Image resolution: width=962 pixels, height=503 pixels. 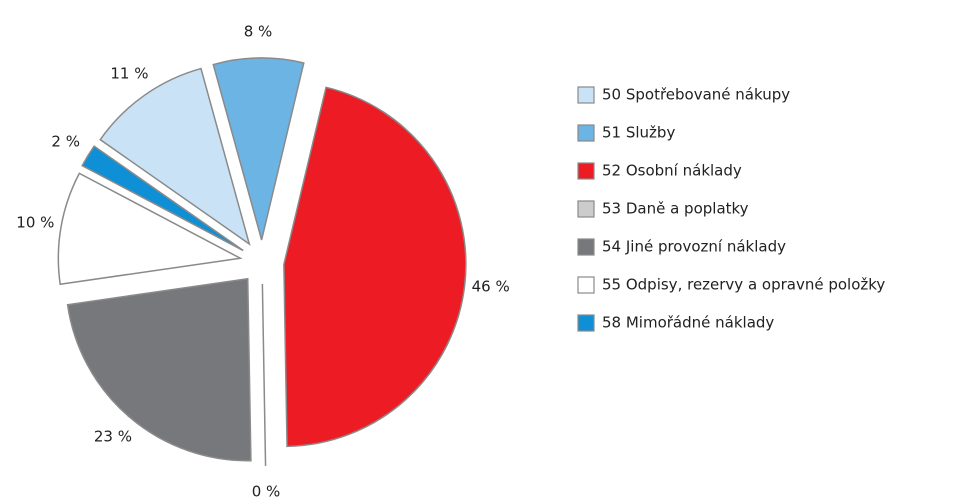 I want to click on slice-label: 10 %, so click(x=35, y=222).